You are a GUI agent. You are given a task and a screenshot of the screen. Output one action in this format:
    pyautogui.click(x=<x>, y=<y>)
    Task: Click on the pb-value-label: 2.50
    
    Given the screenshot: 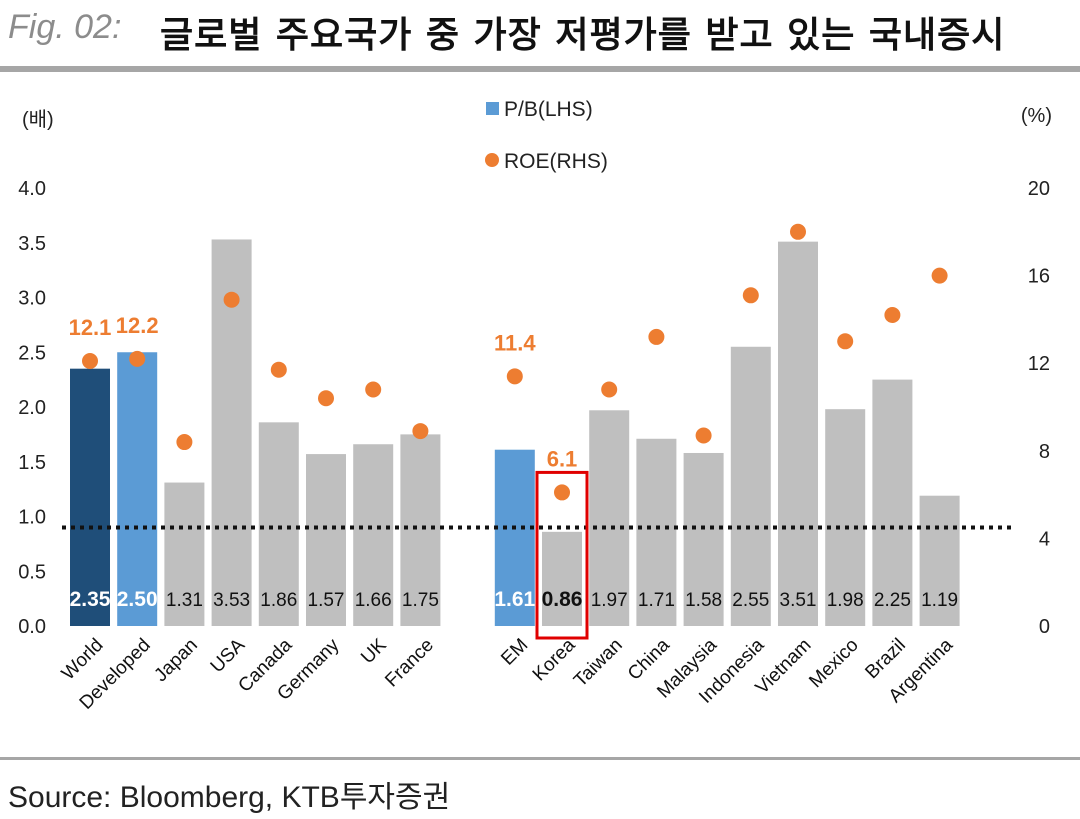 What is the action you would take?
    pyautogui.click(x=137, y=599)
    